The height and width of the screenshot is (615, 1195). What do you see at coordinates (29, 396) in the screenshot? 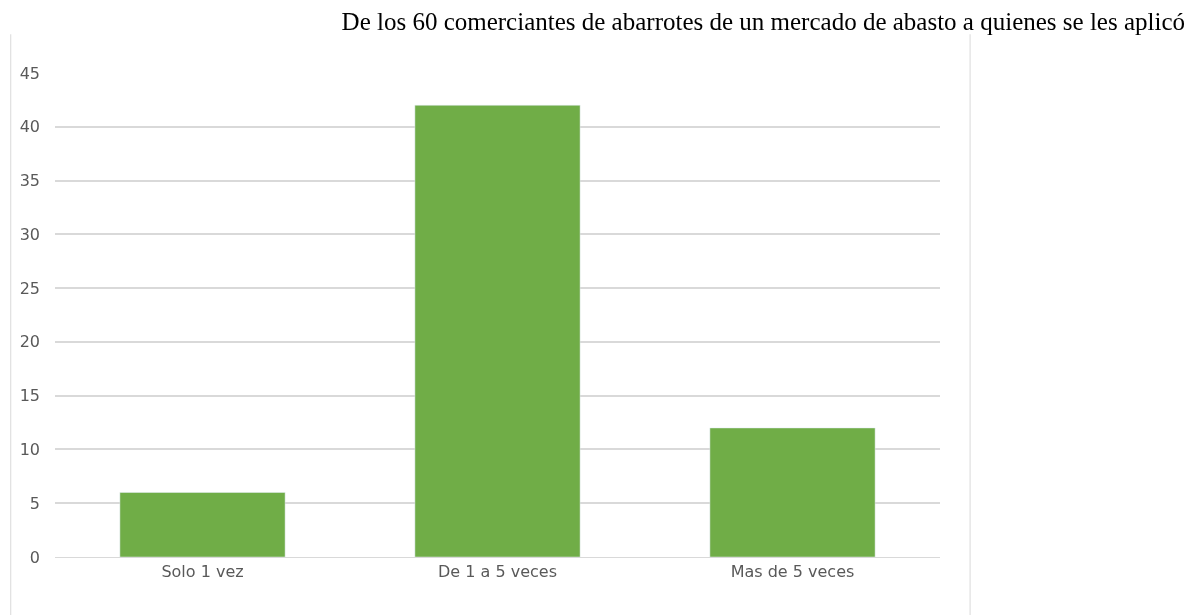
I see `y-tick-label: 15` at bounding box center [29, 396].